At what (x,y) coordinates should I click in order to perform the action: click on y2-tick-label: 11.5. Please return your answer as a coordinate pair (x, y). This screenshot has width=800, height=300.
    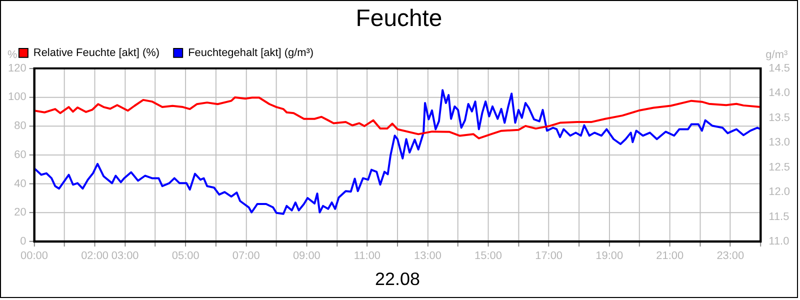
    Looking at the image, I should click on (779, 216).